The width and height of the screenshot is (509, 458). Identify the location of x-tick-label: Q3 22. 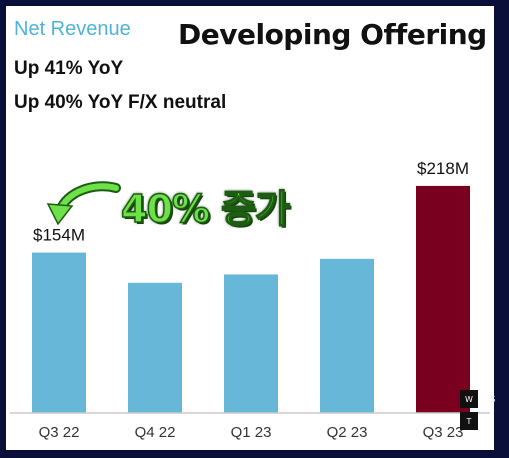
(59, 432).